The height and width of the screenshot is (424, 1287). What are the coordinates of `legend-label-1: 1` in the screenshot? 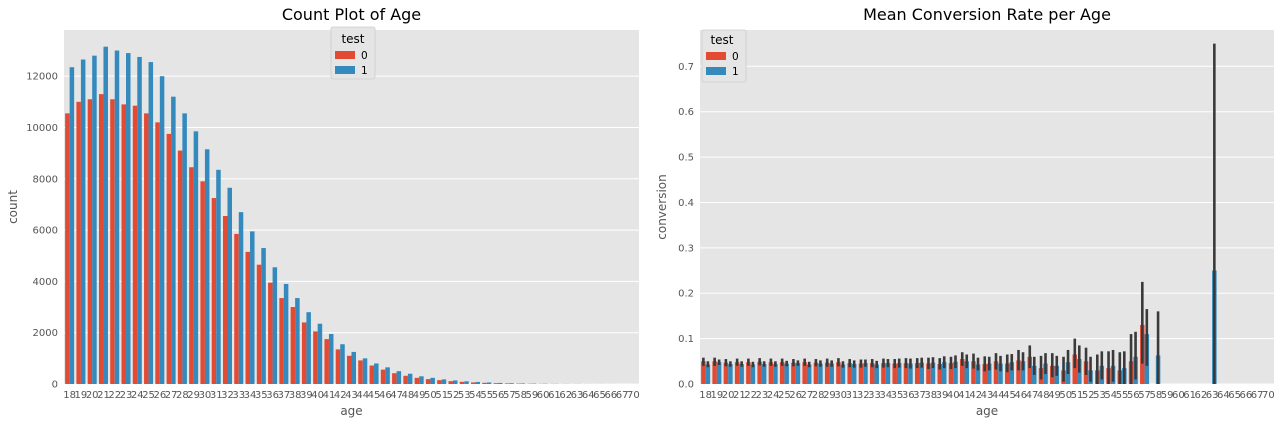 It's located at (735, 72).